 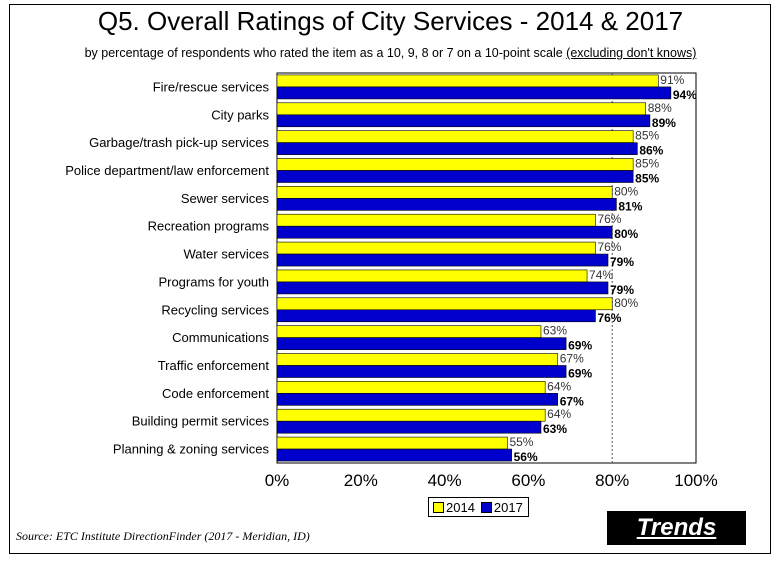 I want to click on category-label: Police department/law enforcement, so click(x=167, y=170).